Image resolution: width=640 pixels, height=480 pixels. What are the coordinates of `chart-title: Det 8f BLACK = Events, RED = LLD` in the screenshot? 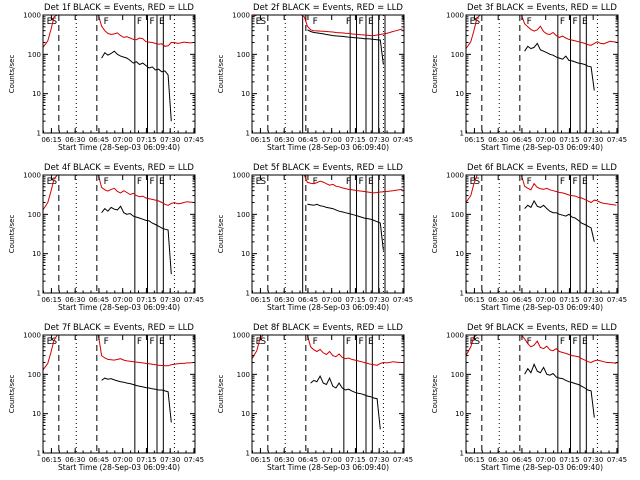 It's located at (328, 328).